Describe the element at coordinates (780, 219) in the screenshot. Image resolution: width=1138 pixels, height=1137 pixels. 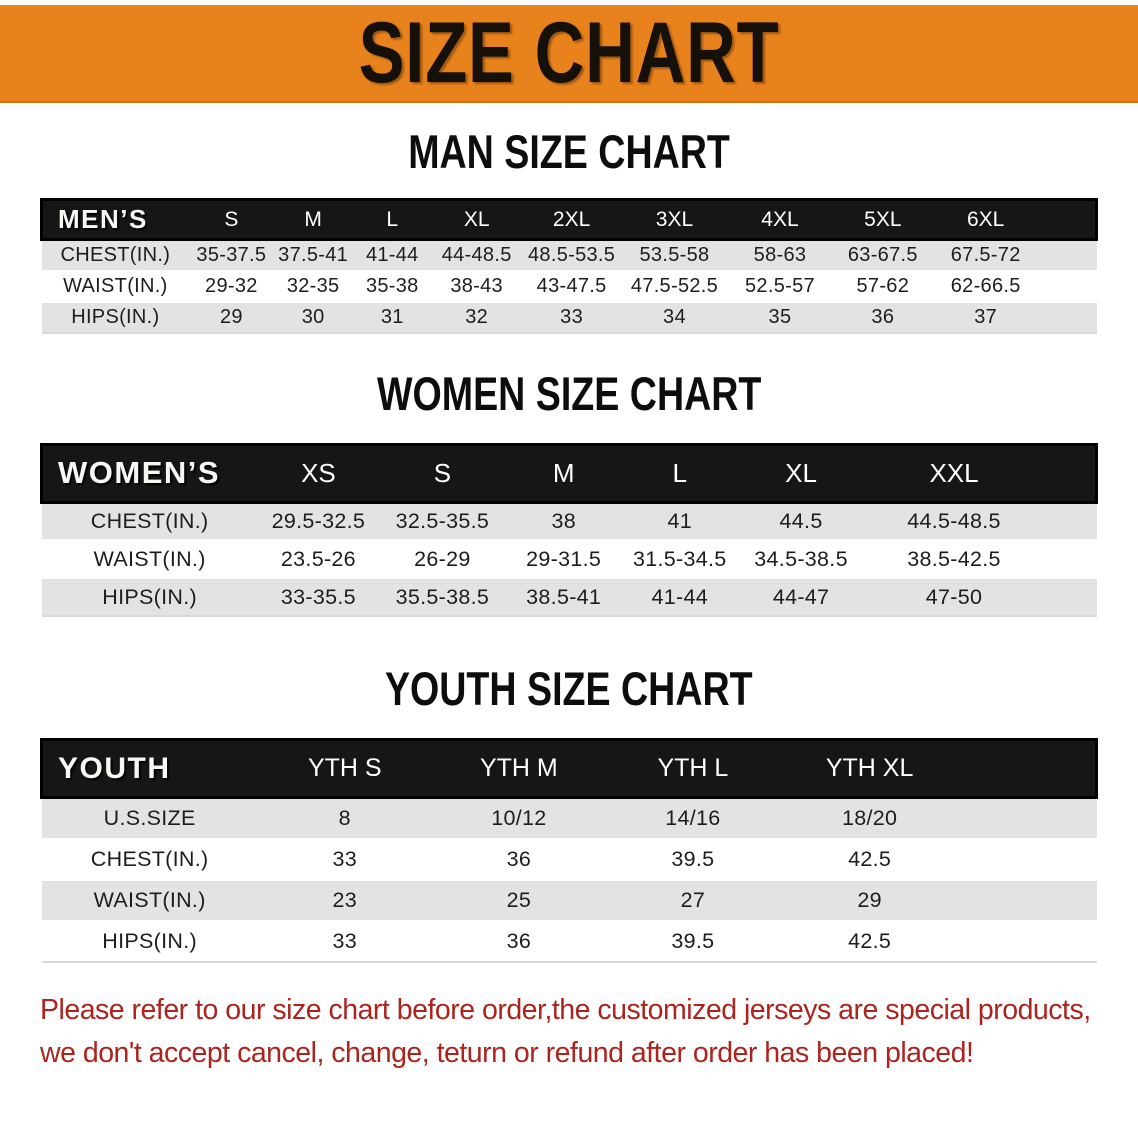
I see `size-column-header: 4XL` at that location.